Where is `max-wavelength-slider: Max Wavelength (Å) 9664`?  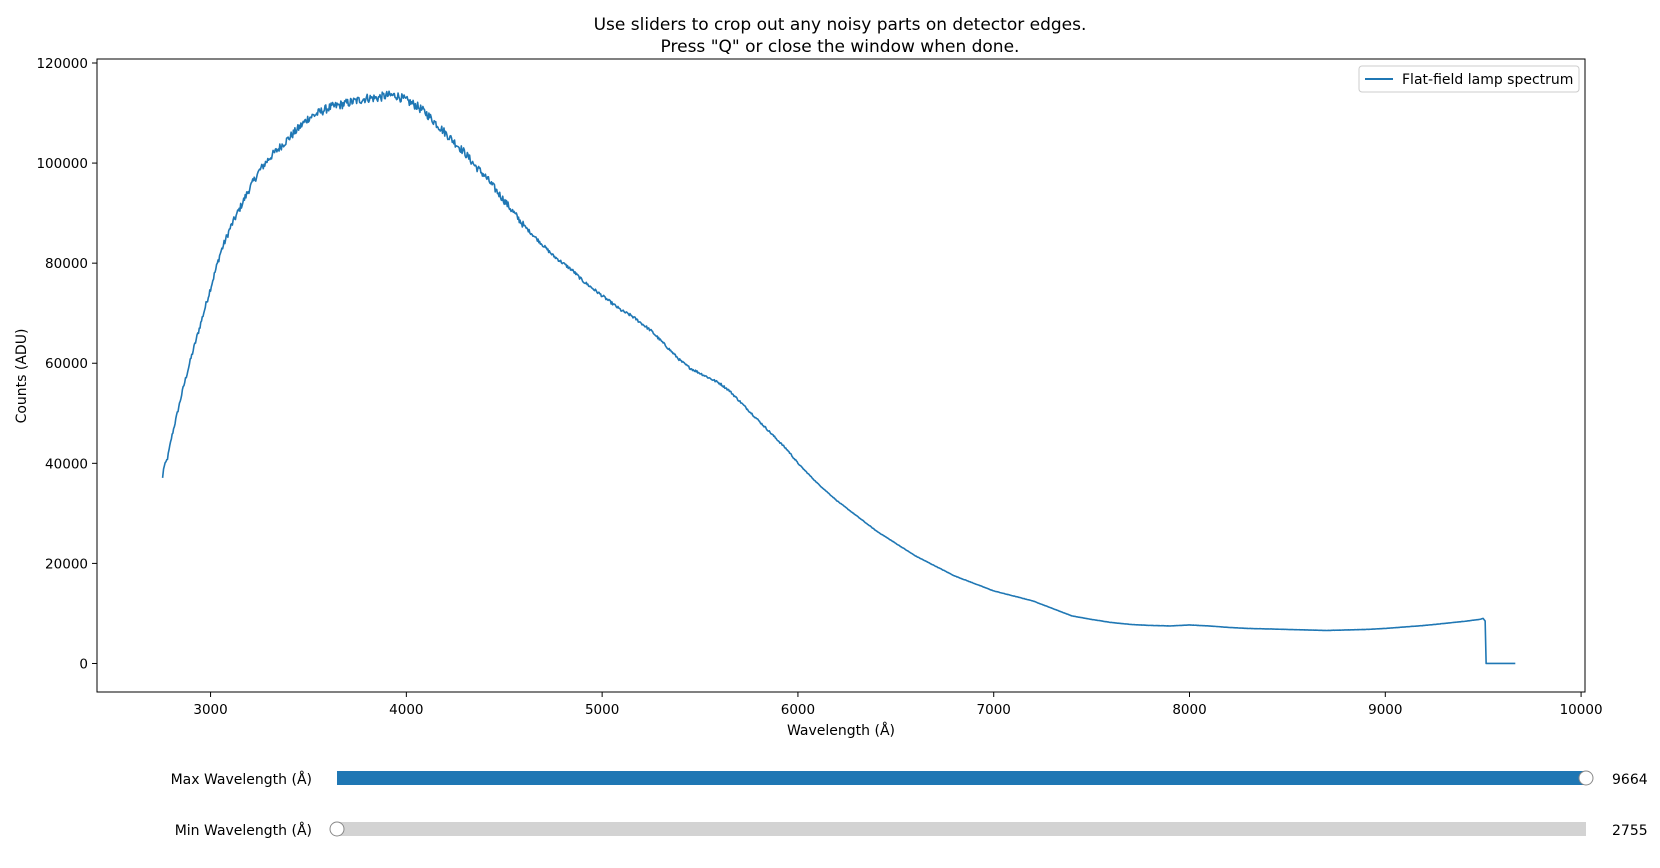 max-wavelength-slider: Max Wavelength (Å) 9664 is located at coordinates (909, 779).